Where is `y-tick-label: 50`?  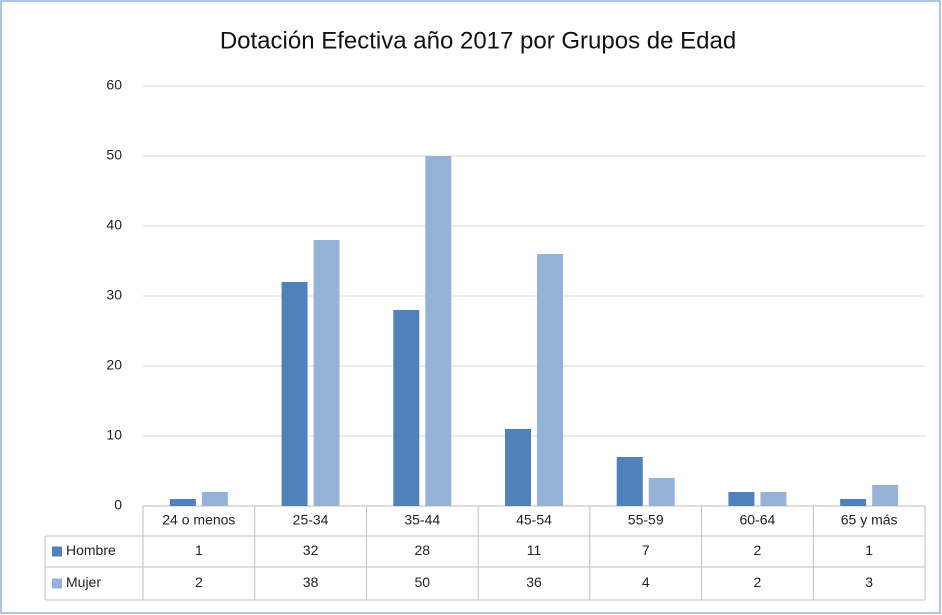
y-tick-label: 50 is located at coordinates (114, 155).